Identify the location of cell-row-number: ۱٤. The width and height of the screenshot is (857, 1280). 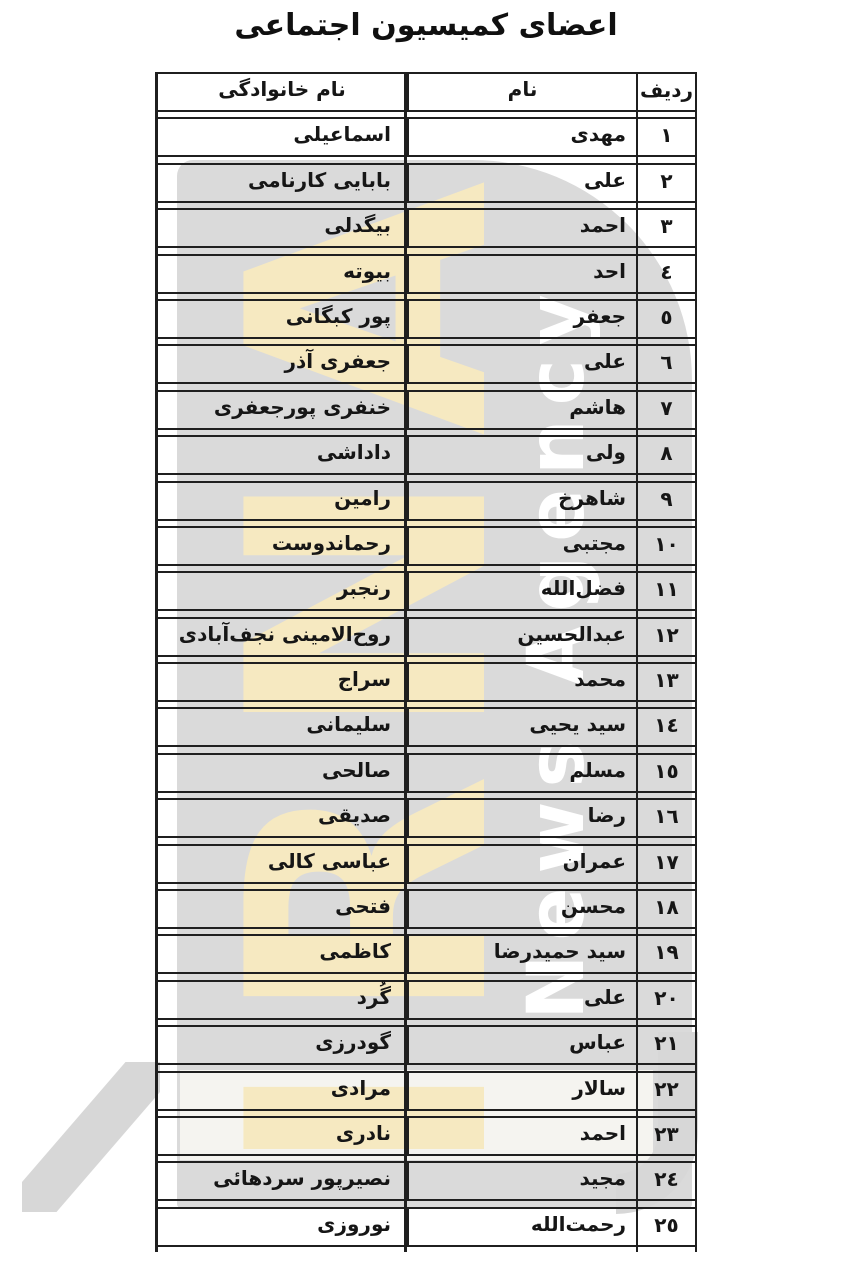
(665, 727).